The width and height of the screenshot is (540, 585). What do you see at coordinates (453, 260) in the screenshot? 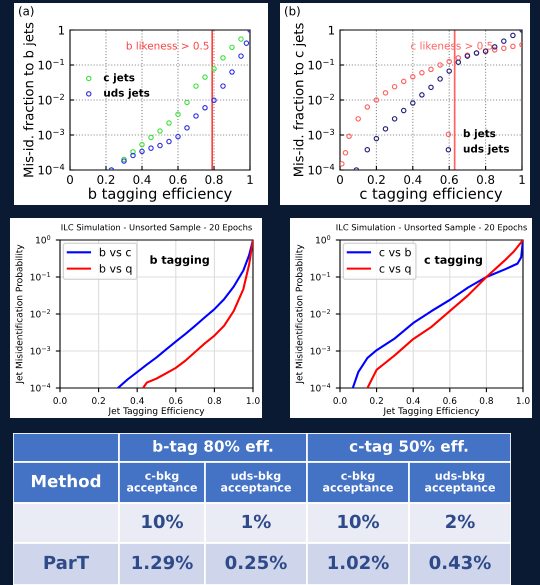
I see `annotation: c tagging` at bounding box center [453, 260].